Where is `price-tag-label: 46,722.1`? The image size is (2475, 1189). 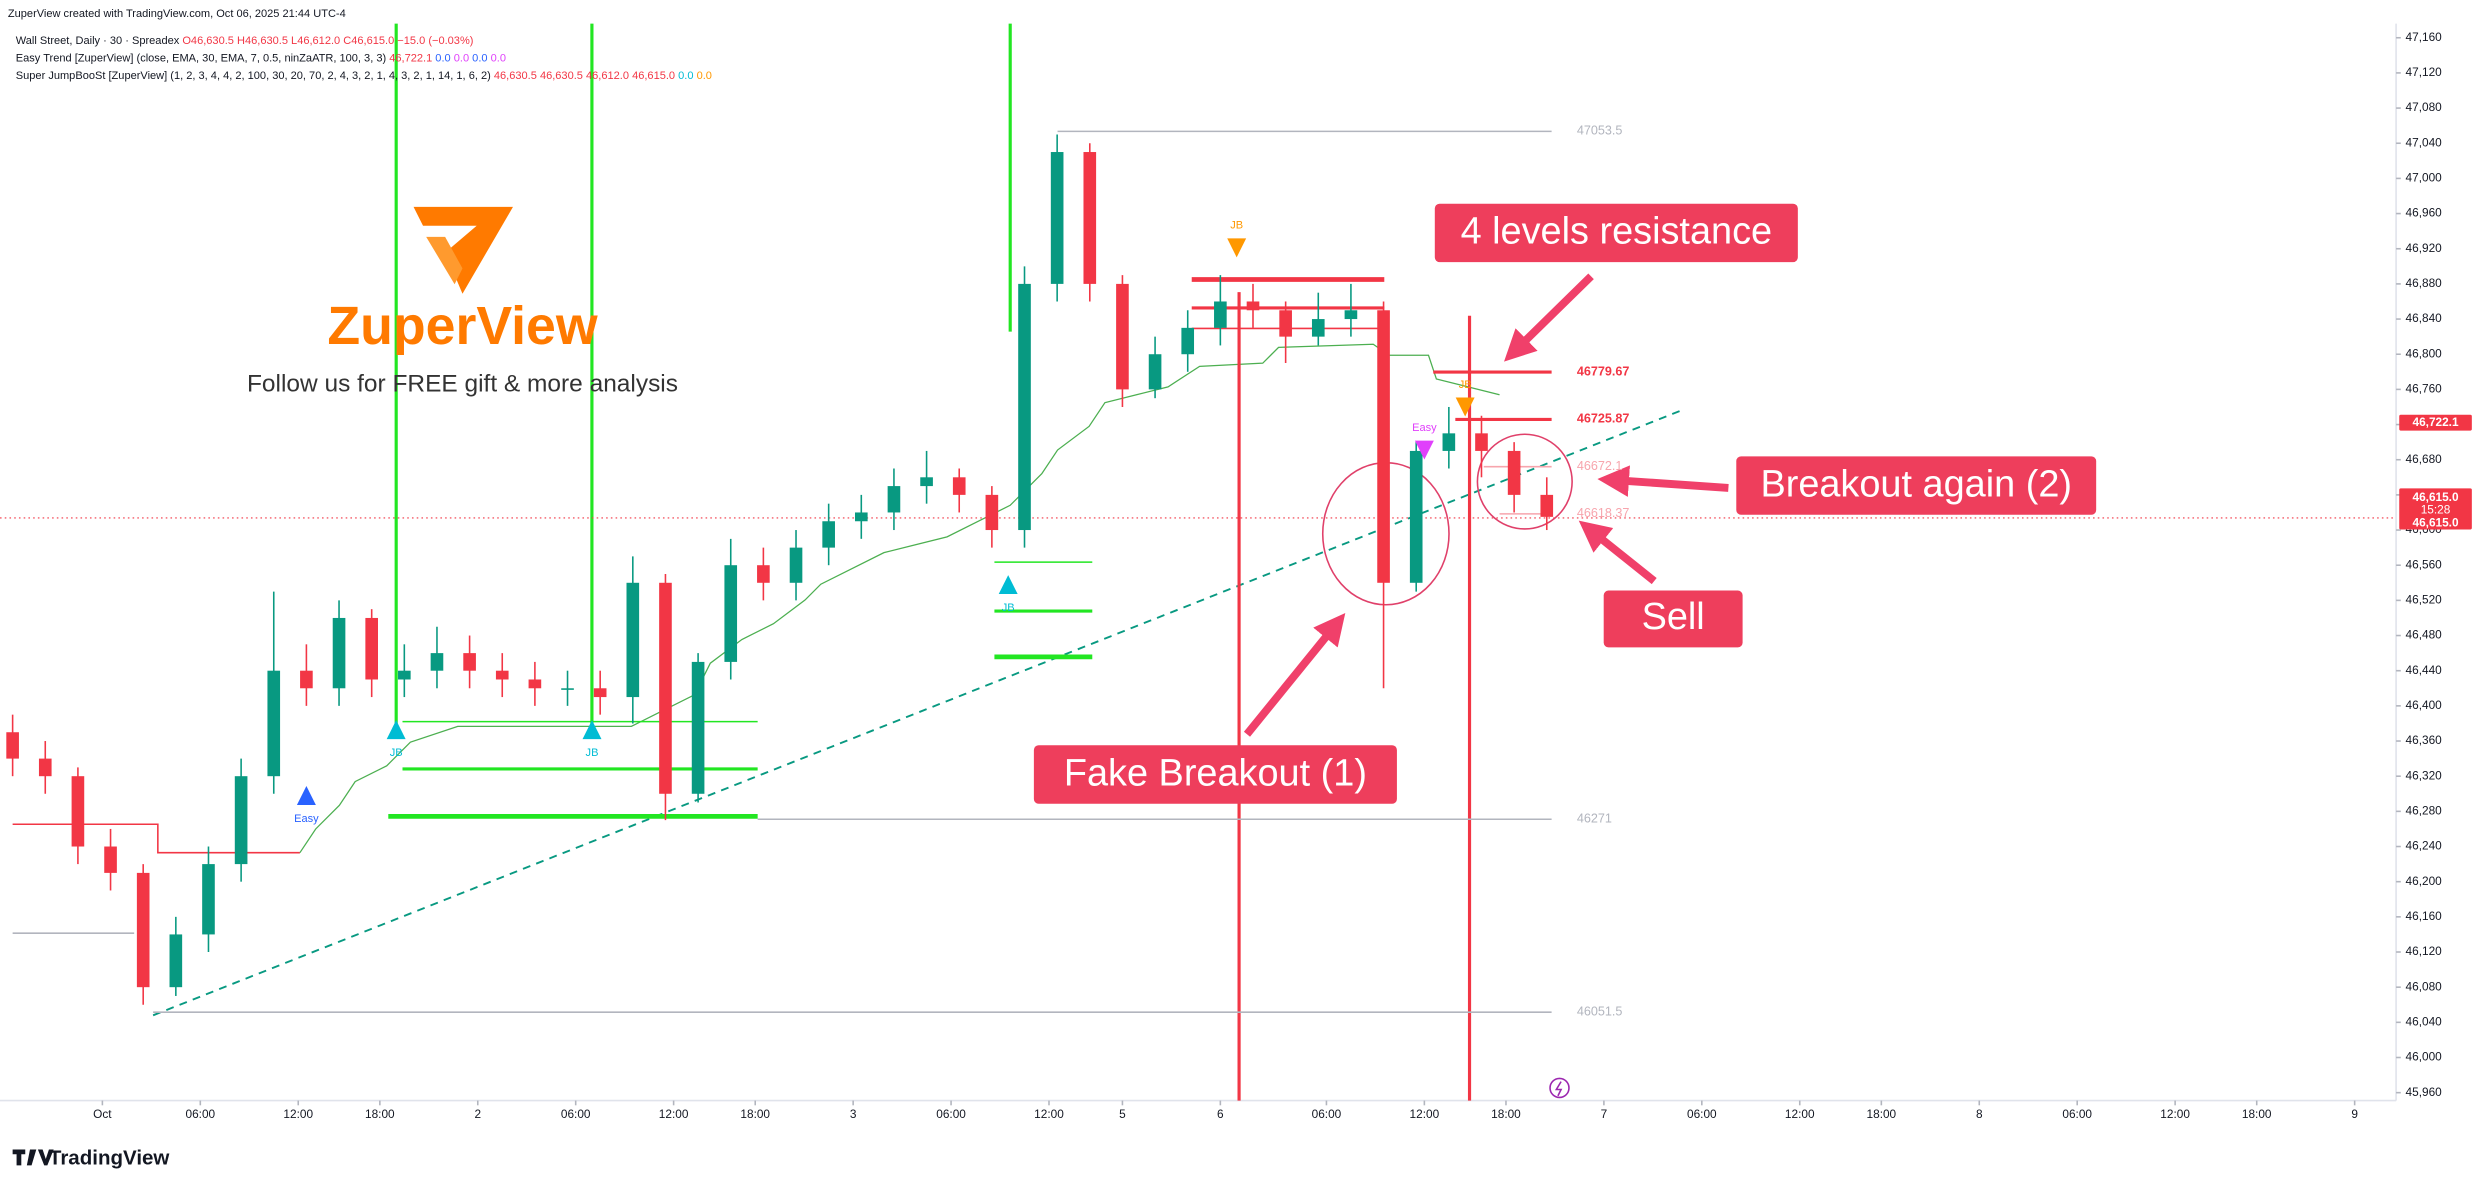 price-tag-label: 46,722.1 is located at coordinates (2436, 422).